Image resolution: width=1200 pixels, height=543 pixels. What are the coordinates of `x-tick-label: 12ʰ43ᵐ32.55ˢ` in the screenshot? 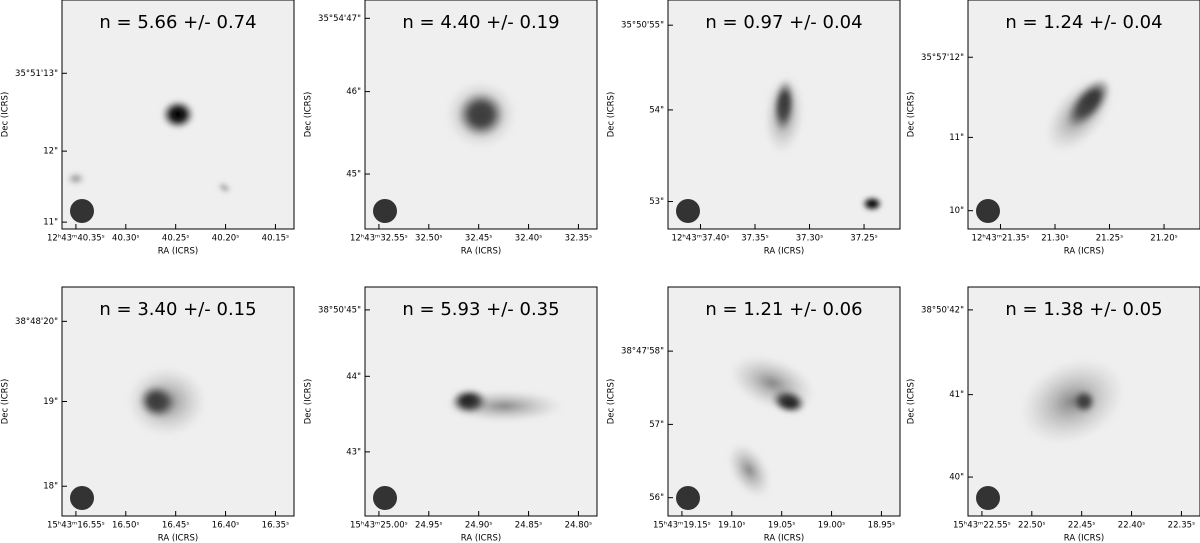 It's located at (379, 239).